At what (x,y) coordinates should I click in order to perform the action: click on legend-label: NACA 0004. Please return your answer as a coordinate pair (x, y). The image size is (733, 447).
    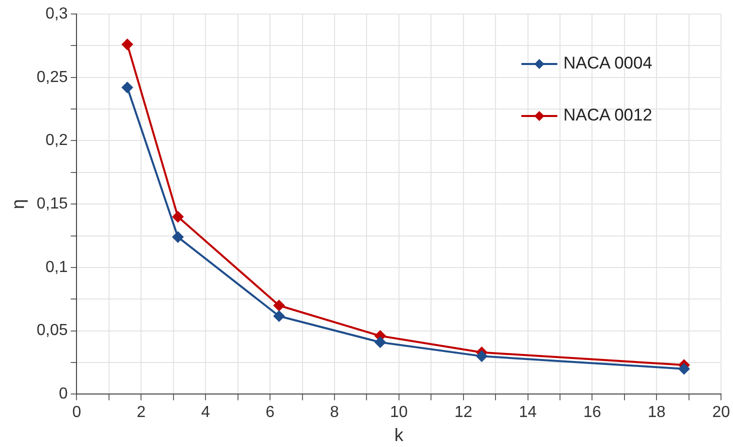
    Looking at the image, I should click on (607, 63).